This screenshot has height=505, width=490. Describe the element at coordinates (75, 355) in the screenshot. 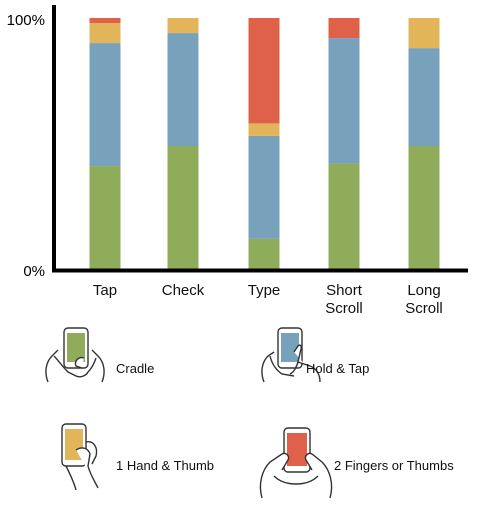

I see `cradle-hands-phone-icon` at that location.